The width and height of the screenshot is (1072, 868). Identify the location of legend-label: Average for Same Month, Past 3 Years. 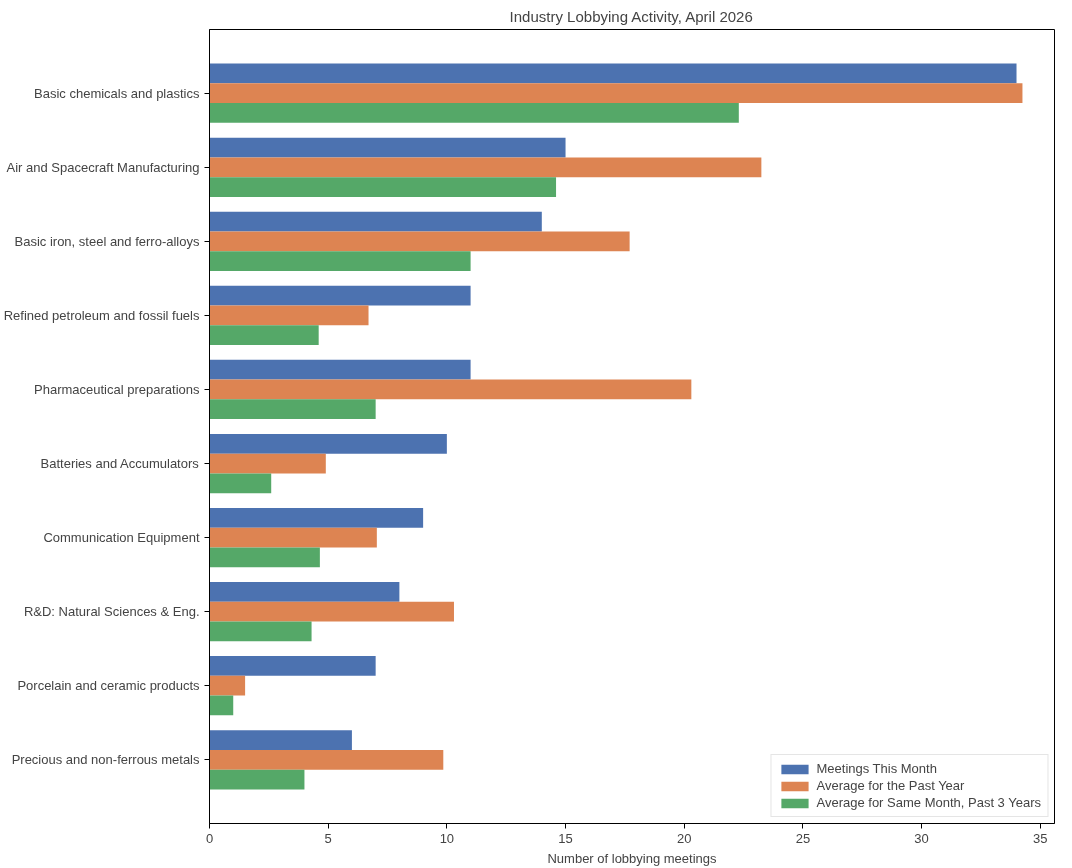
(928, 802).